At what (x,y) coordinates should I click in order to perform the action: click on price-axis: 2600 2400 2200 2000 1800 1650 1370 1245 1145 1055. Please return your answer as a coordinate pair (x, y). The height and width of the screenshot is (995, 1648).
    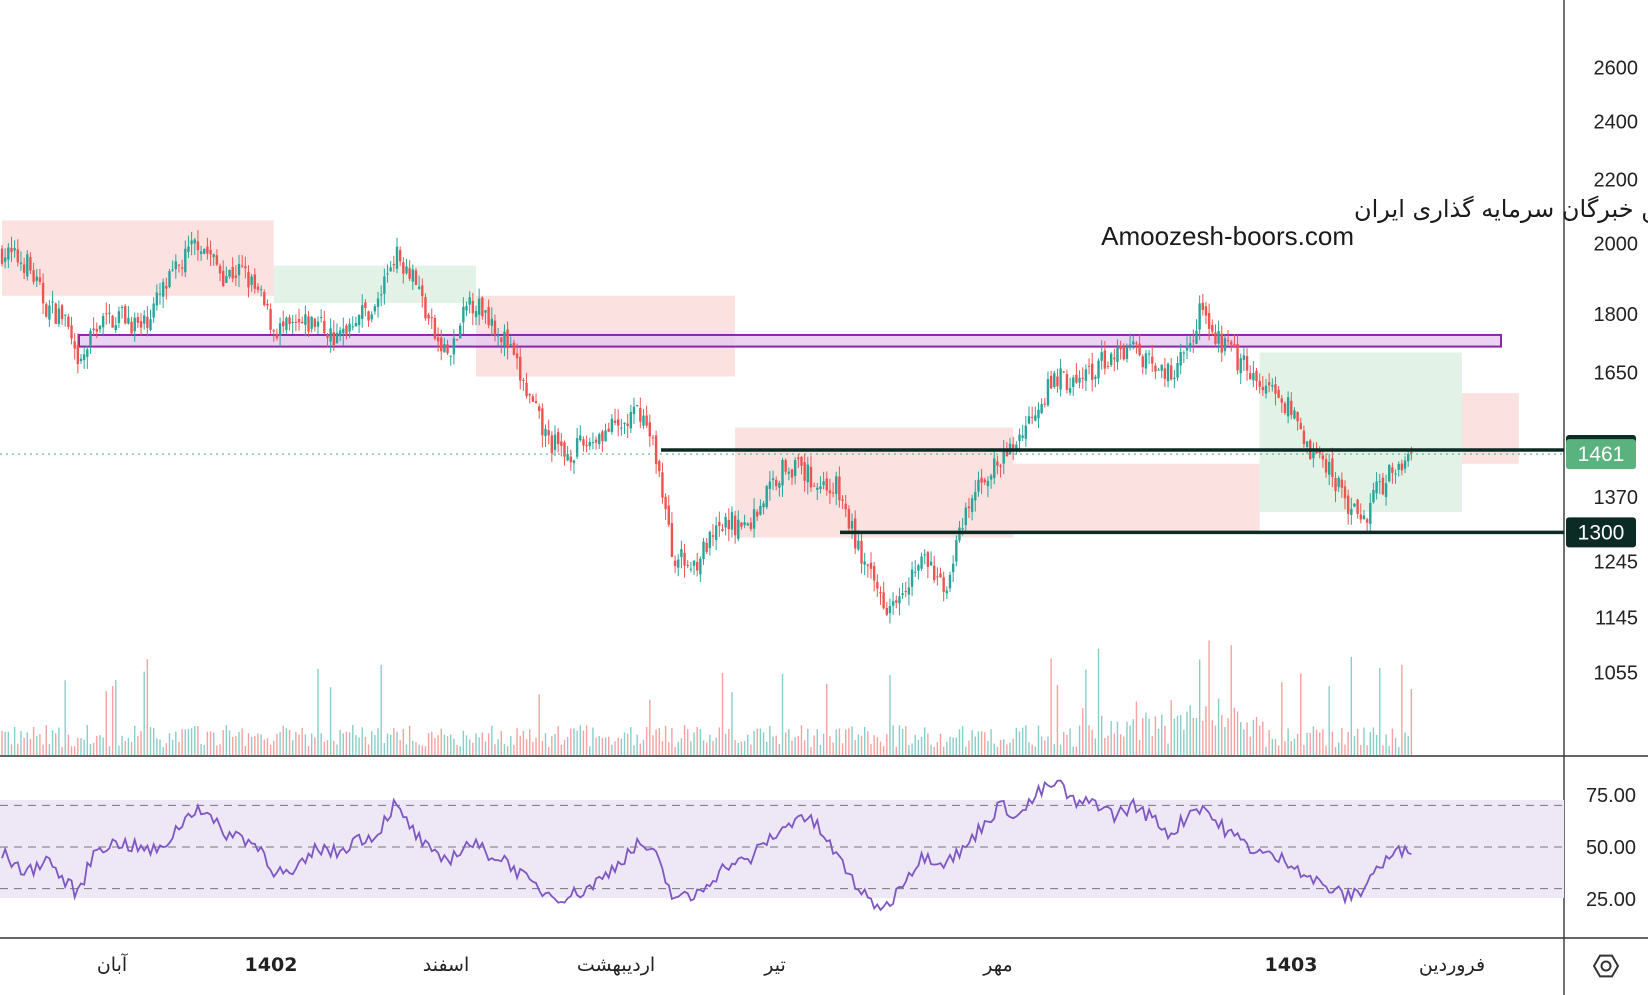
    Looking at the image, I should click on (1616, 371).